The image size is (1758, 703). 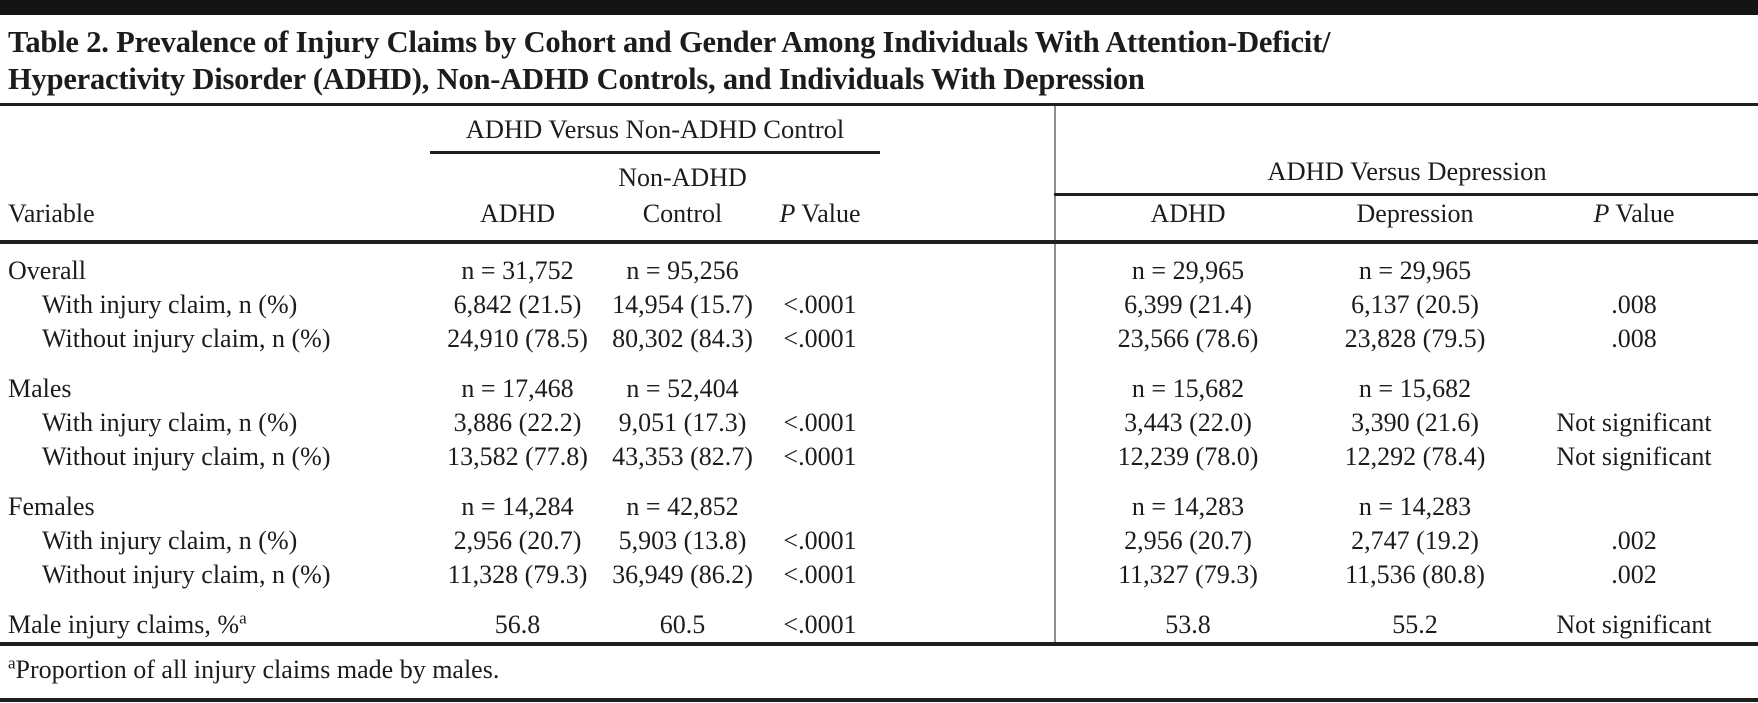 What do you see at coordinates (1415, 304) in the screenshot?
I see `data-cell: 6,137 (20.5)` at bounding box center [1415, 304].